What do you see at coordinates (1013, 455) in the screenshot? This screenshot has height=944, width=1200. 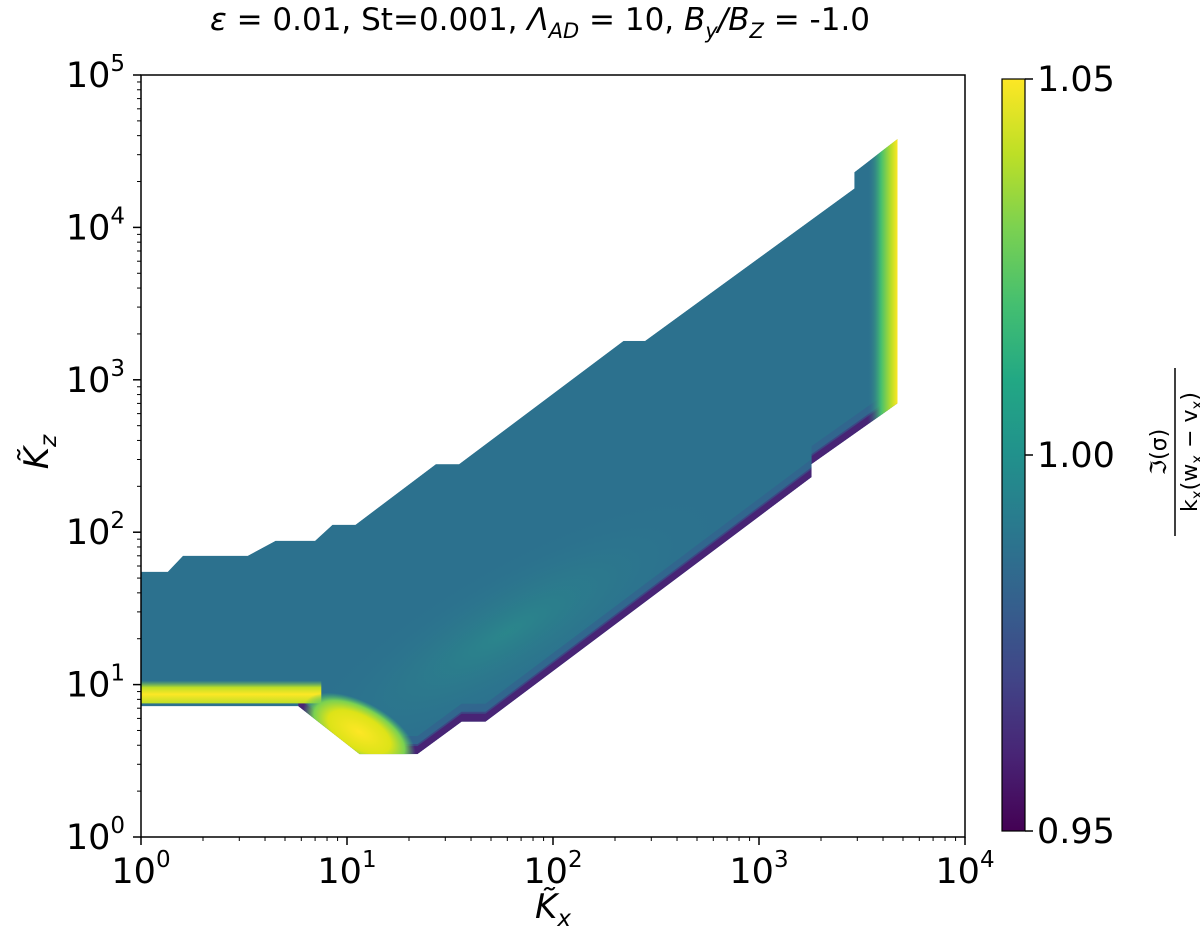 I see `colorbar` at bounding box center [1013, 455].